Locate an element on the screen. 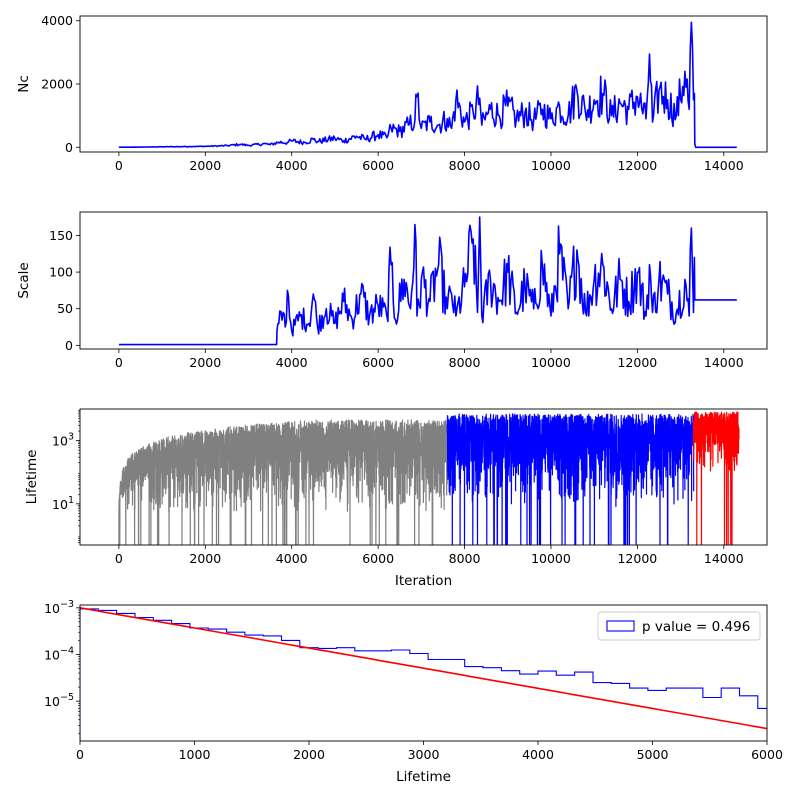 The height and width of the screenshot is (800, 800). y-axis-label: Nc is located at coordinates (24, 84).